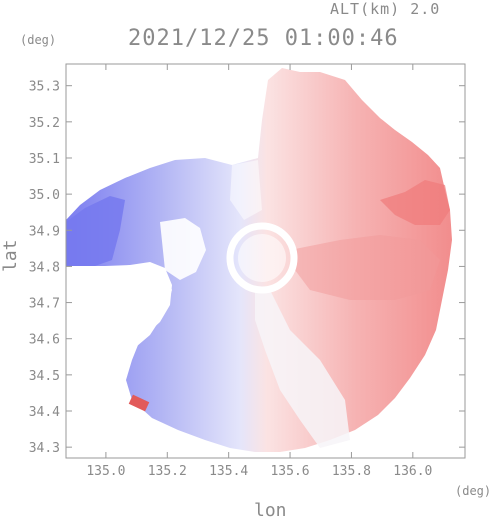  I want to click on lat-tick-label: 35.0, so click(44, 195).